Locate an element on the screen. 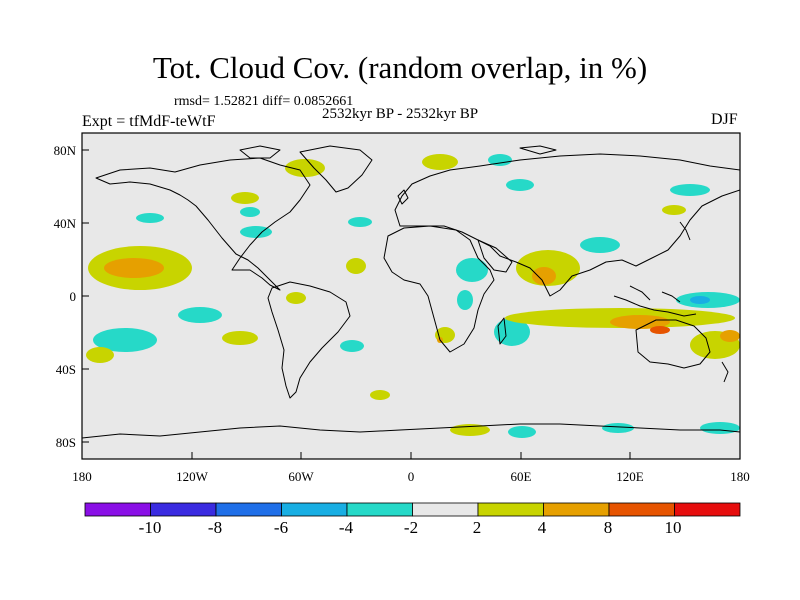  lon-label-0: 0 is located at coordinates (411, 476).